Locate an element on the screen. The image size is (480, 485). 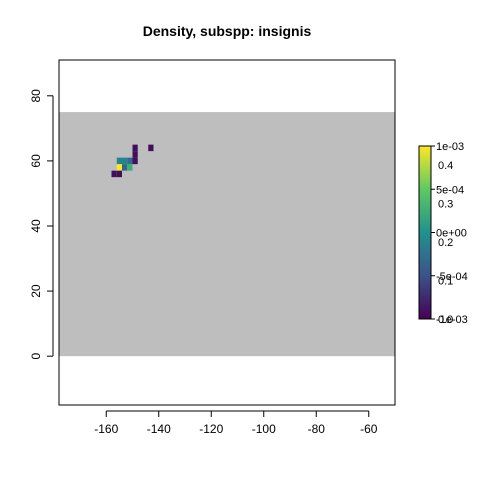
x-axis: -160 -140 -120 -100 -80 -60 is located at coordinates (236, 423).